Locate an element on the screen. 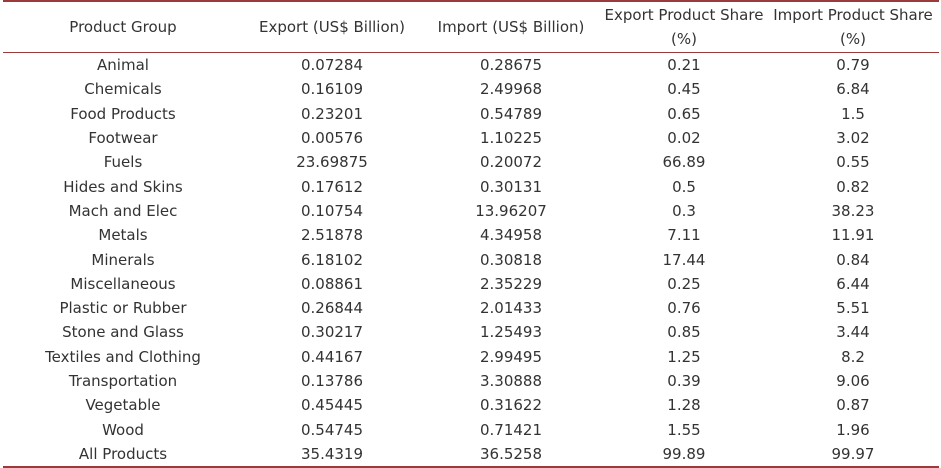  table-row: Chemicals 0.16109 2.49968 0.45 6.84 is located at coordinates (471, 89).